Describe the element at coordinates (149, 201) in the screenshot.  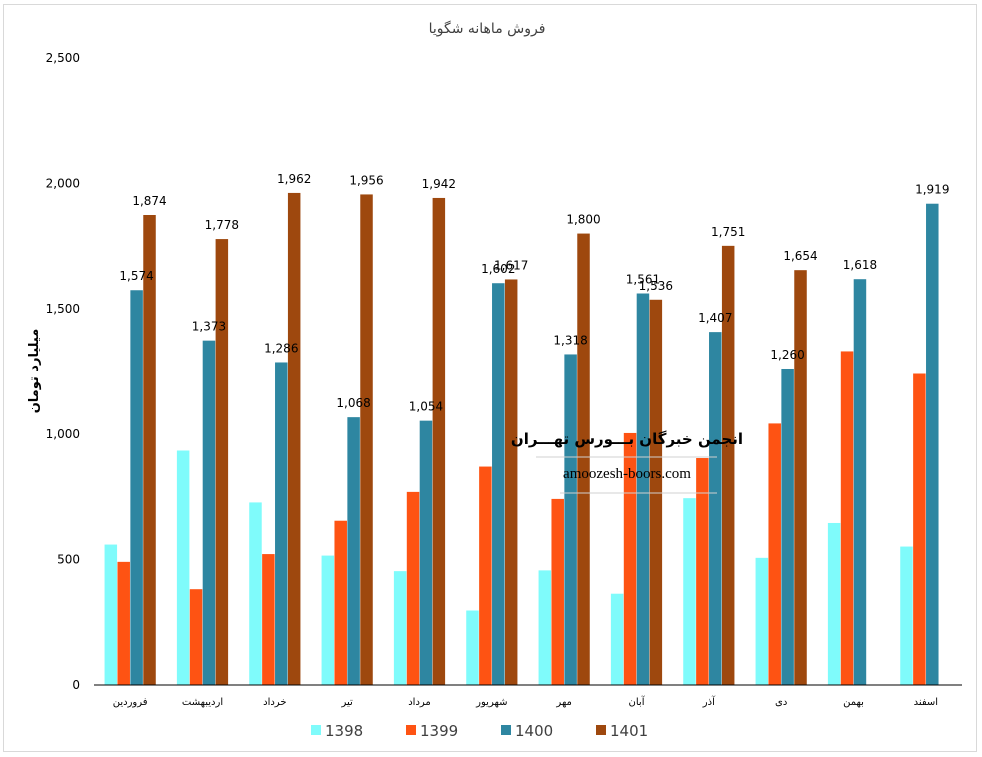
I see `data-label-1401: 1,874` at that location.